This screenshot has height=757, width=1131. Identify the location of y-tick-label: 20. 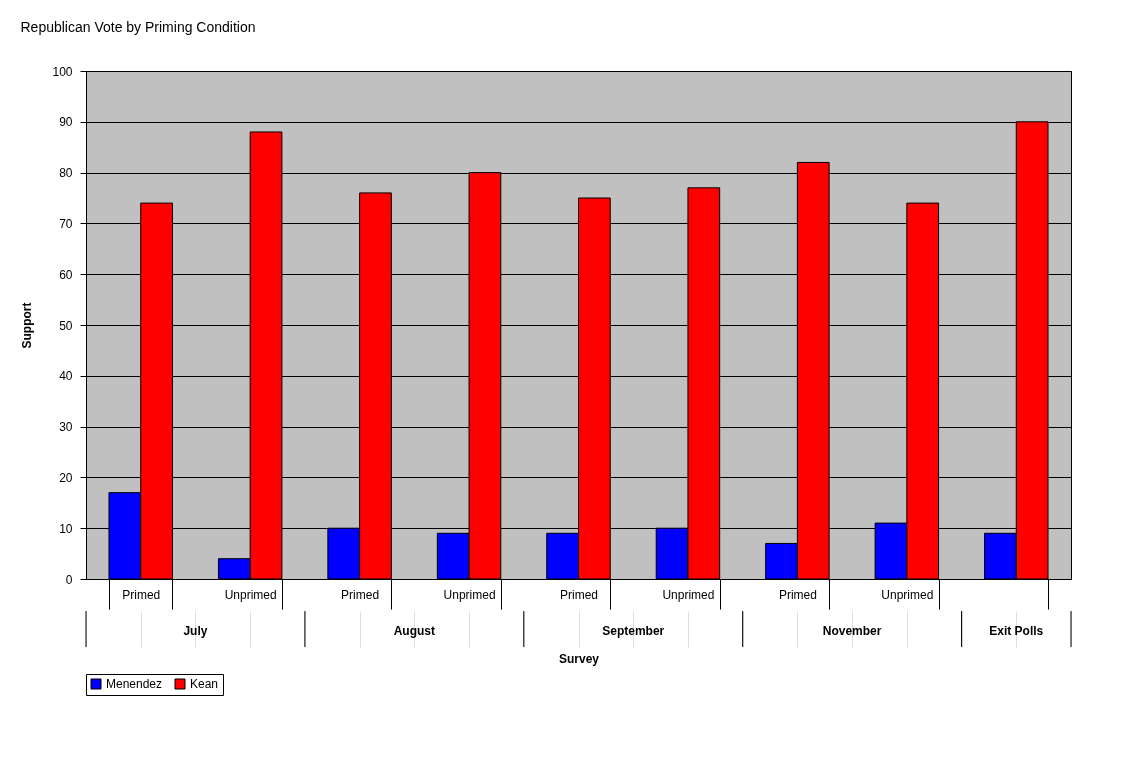
(66, 477).